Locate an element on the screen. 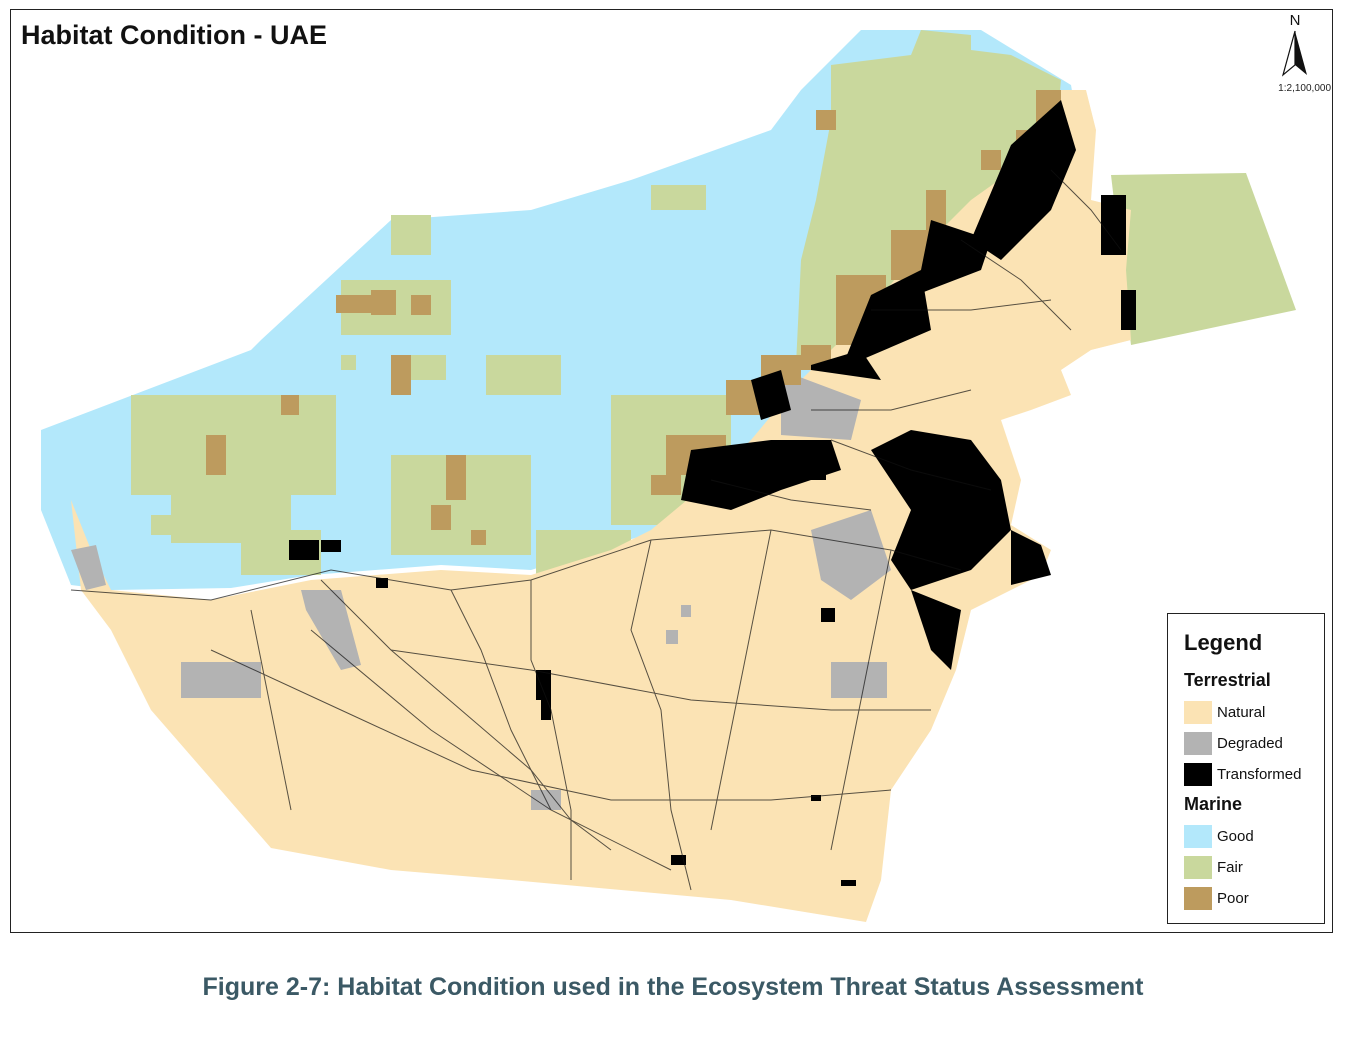  legend-swatch-good is located at coordinates (1198, 836).